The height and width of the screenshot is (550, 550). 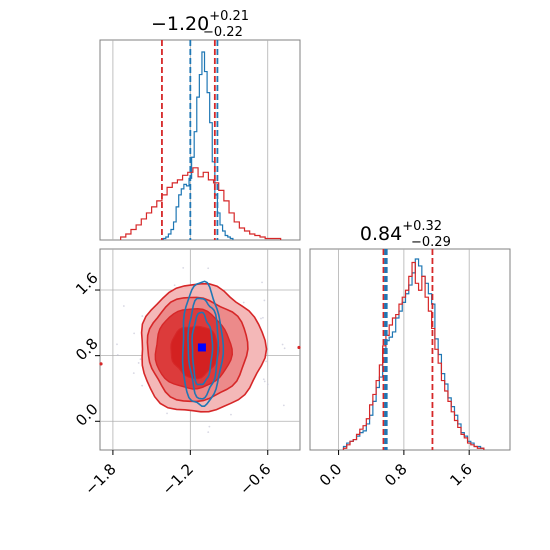 What do you see at coordinates (87, 284) in the screenshot?
I see `y-tick-label: 1.6` at bounding box center [87, 284].